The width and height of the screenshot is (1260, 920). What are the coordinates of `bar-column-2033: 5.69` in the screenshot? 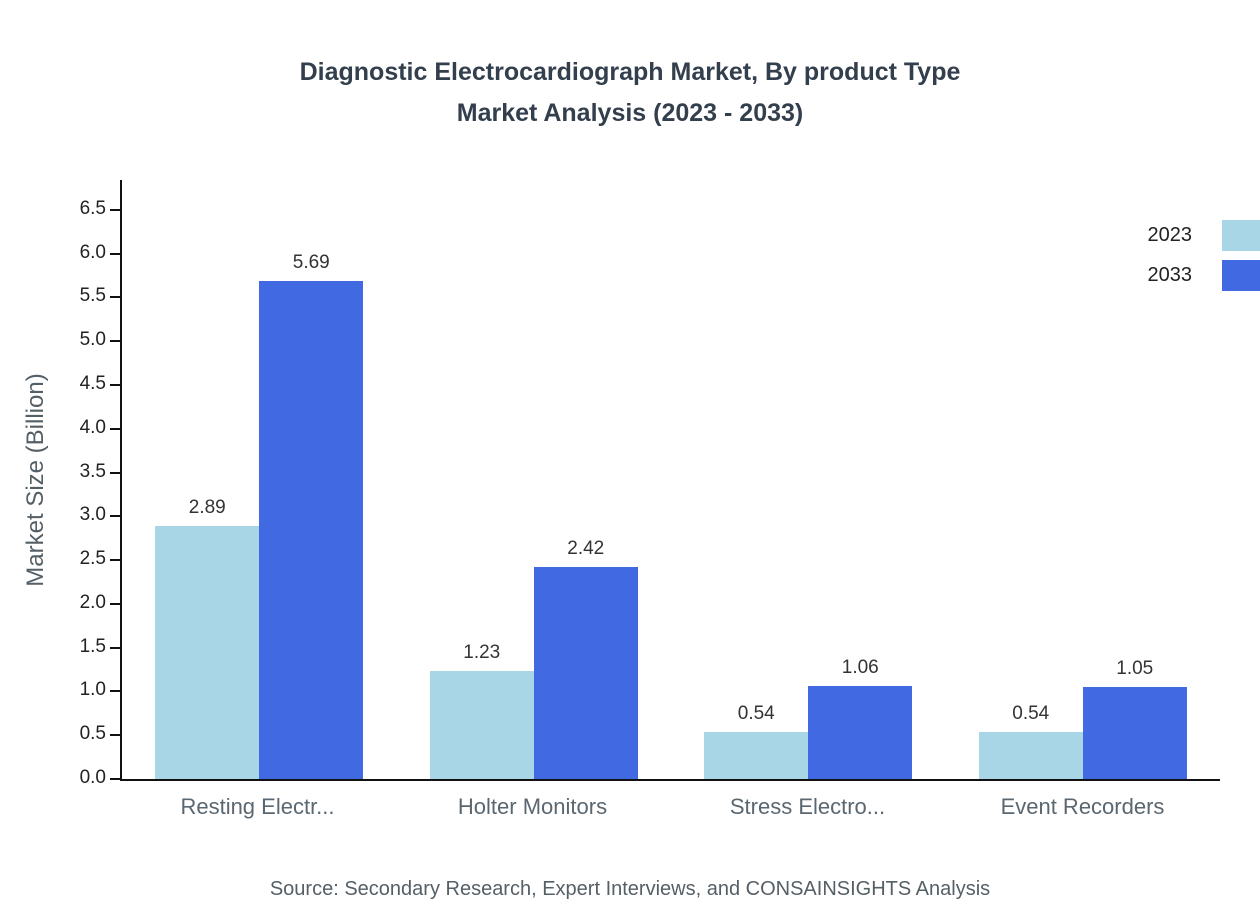 It's located at (311, 479).